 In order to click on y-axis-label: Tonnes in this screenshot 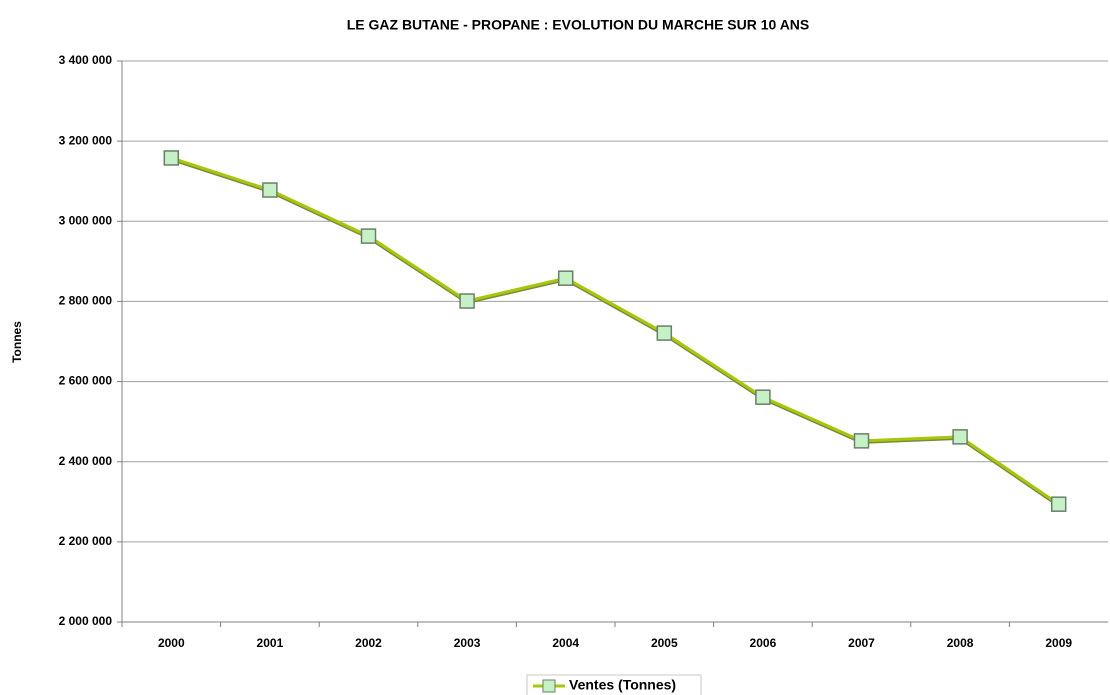, I will do `click(17, 342)`.